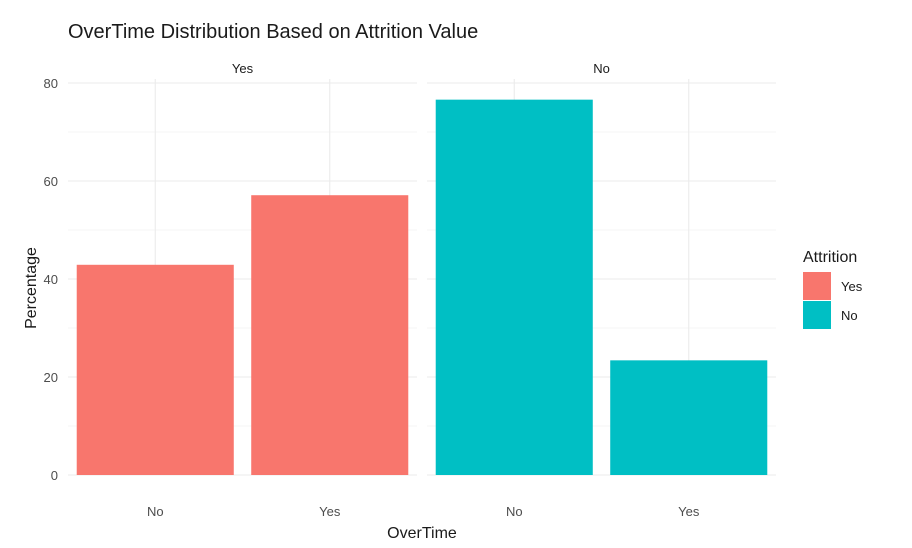  What do you see at coordinates (243, 68) in the screenshot?
I see `facet-strip-label: Yes` at bounding box center [243, 68].